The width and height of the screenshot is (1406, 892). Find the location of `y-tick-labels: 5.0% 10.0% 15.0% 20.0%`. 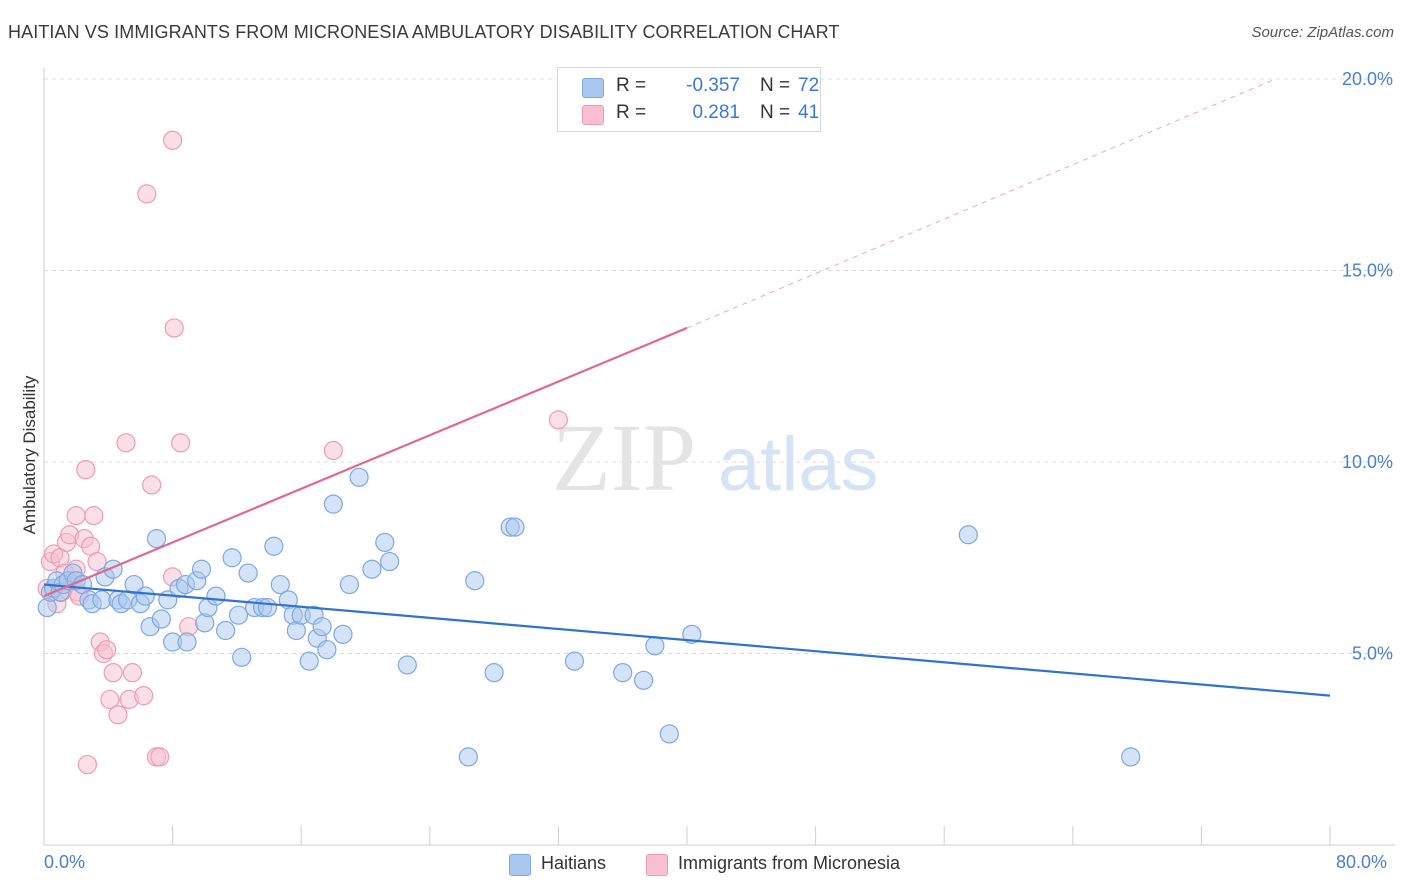

y-tick-labels: 5.0% 10.0% 15.0% 20.0% is located at coordinates (1367, 366).